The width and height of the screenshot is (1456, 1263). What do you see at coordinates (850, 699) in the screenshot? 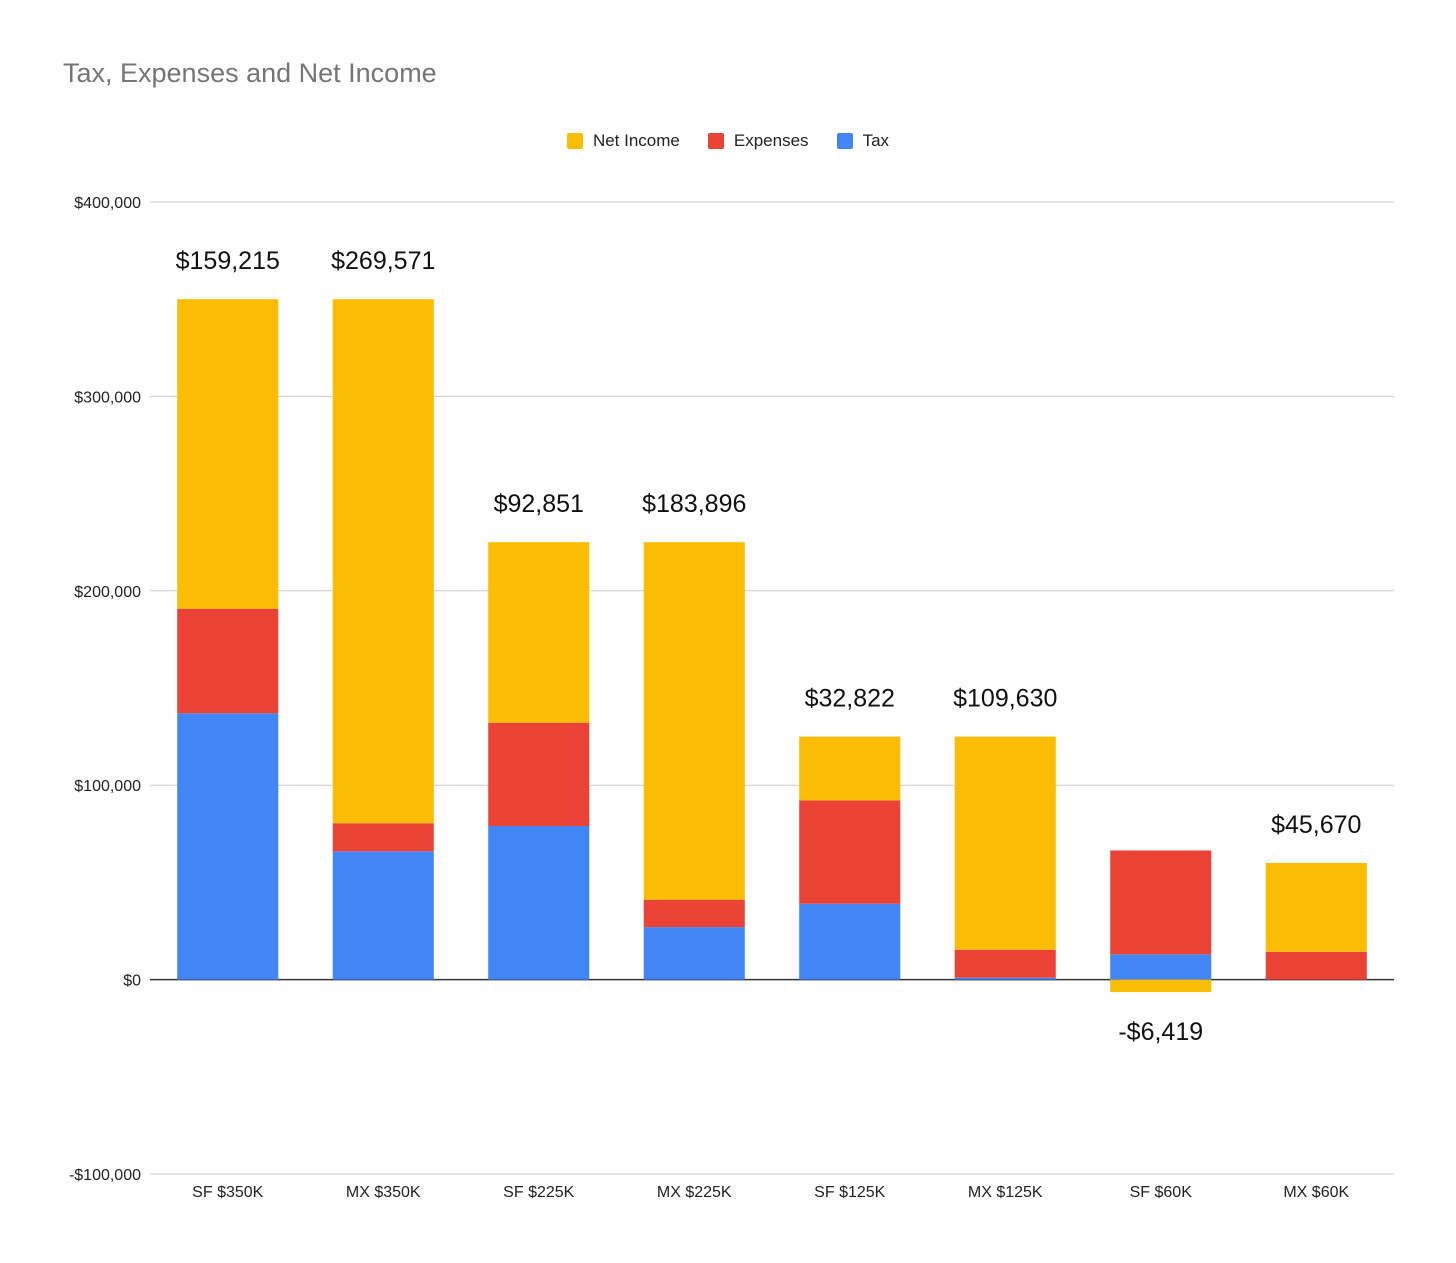
I see `data-label: $32,822` at bounding box center [850, 699].